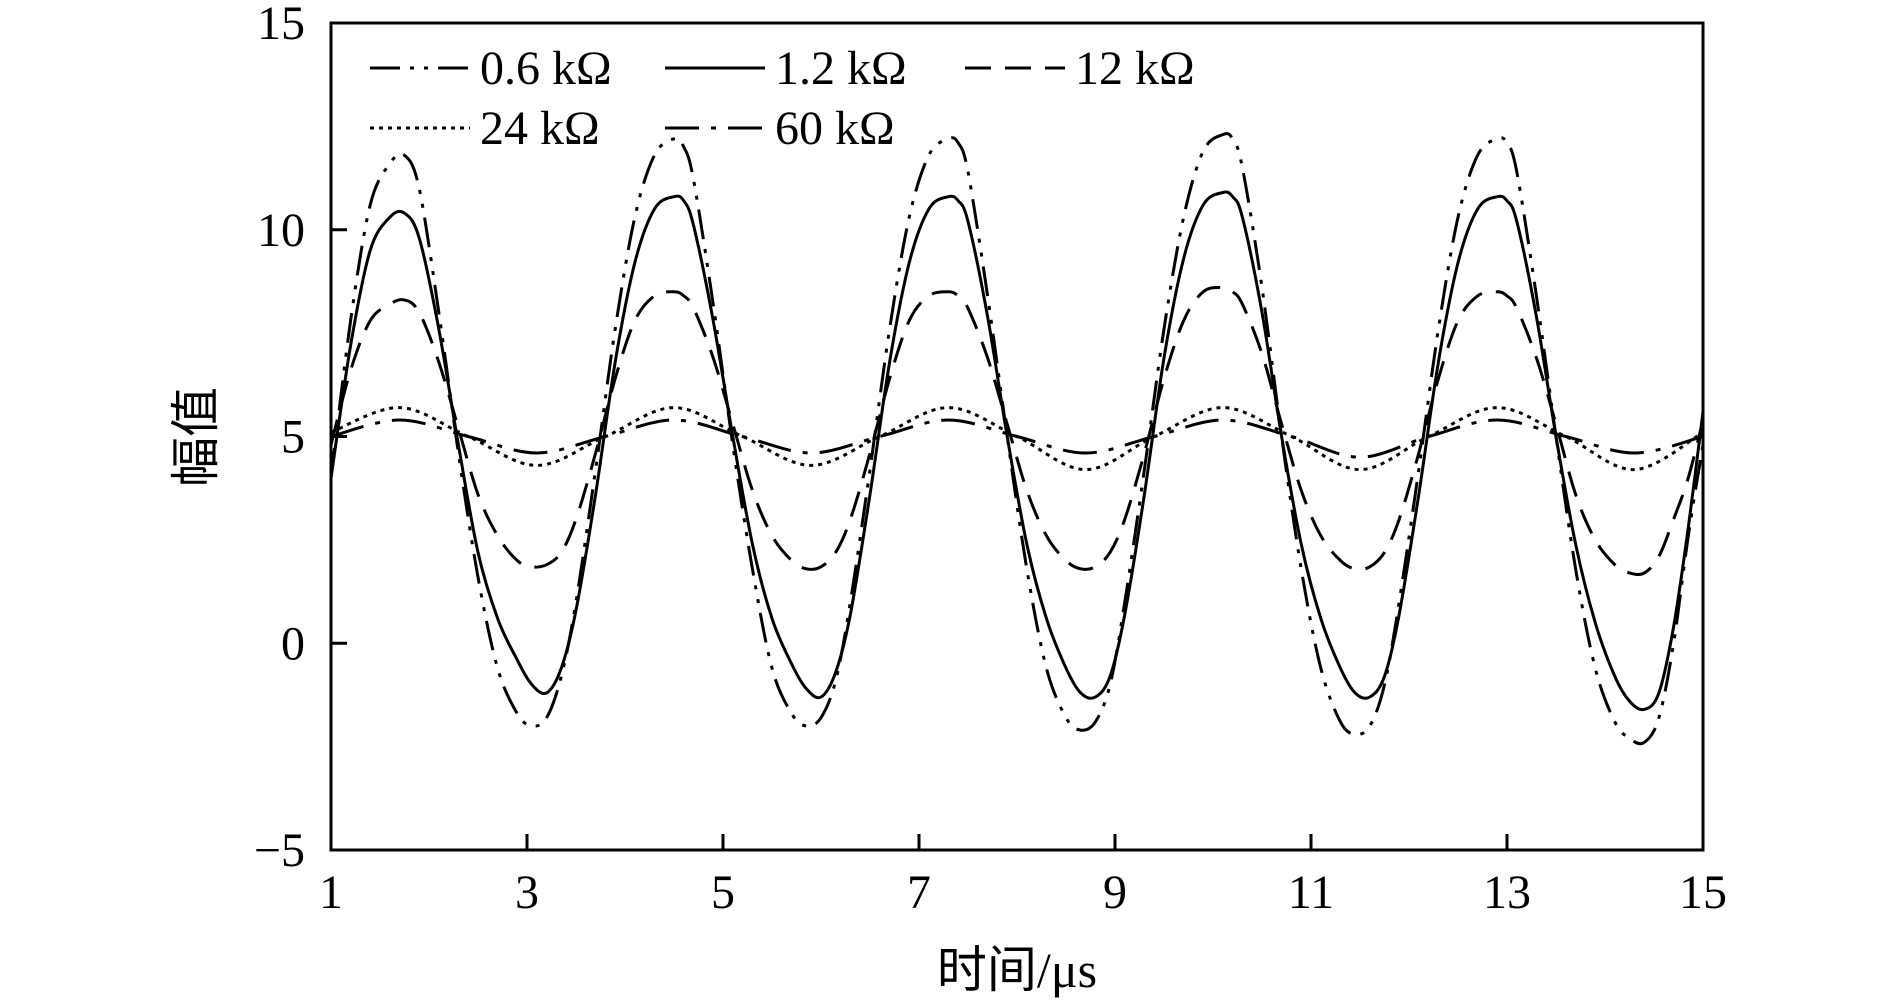 This screenshot has width=1890, height=1004. Describe the element at coordinates (1017, 970) in the screenshot. I see `x-axis-label: 时间/μs` at that location.